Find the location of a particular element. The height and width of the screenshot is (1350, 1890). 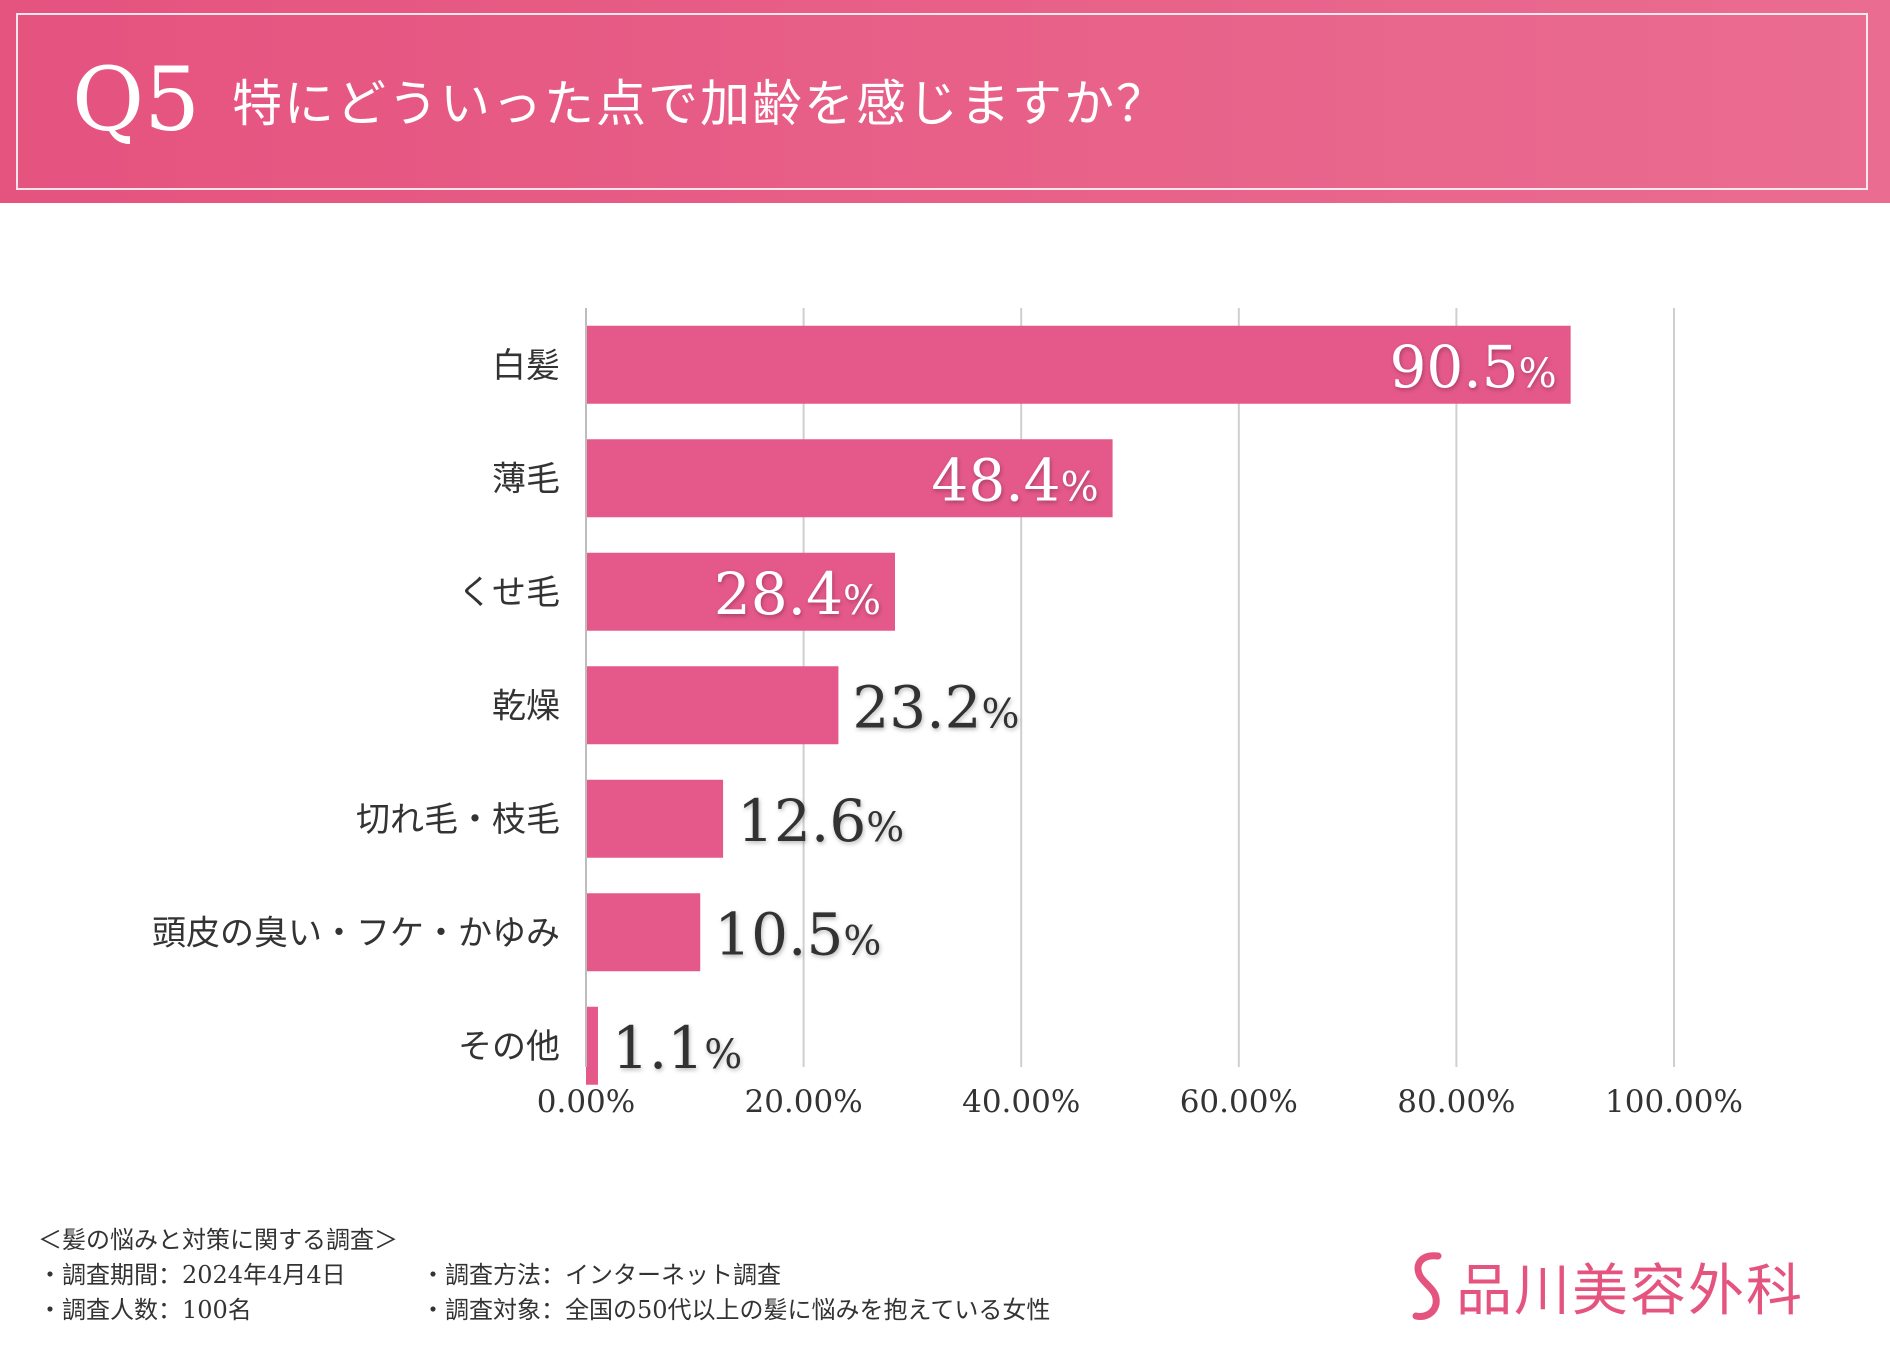

category-label: その他 is located at coordinates (509, 1047).